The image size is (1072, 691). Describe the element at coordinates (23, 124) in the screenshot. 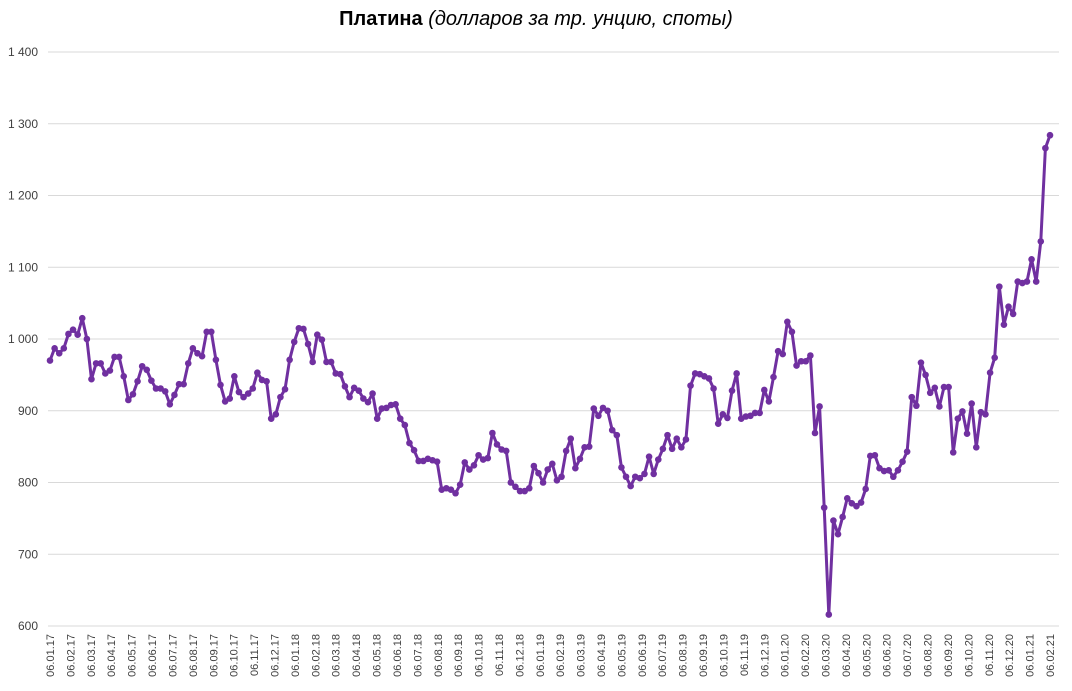

I see `y-tick-label: 1 300` at that location.